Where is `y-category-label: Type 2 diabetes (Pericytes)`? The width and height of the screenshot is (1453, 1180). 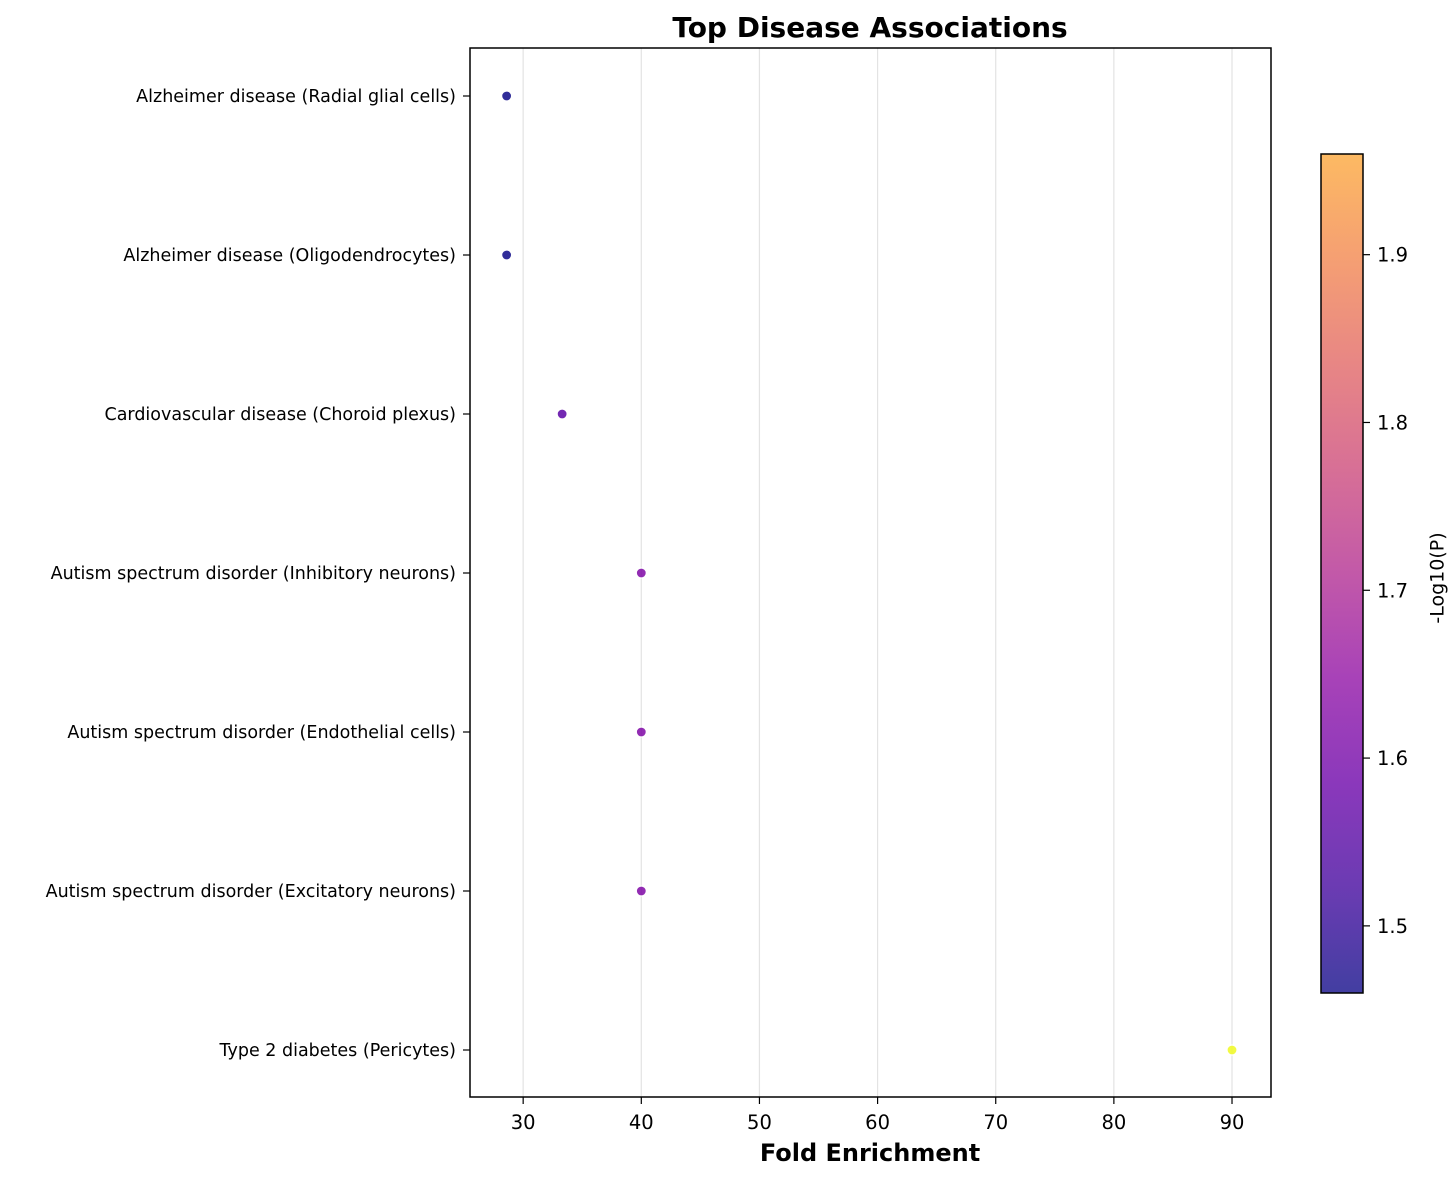 y-category-label: Type 2 diabetes (Pericytes) is located at coordinates (337, 1051).